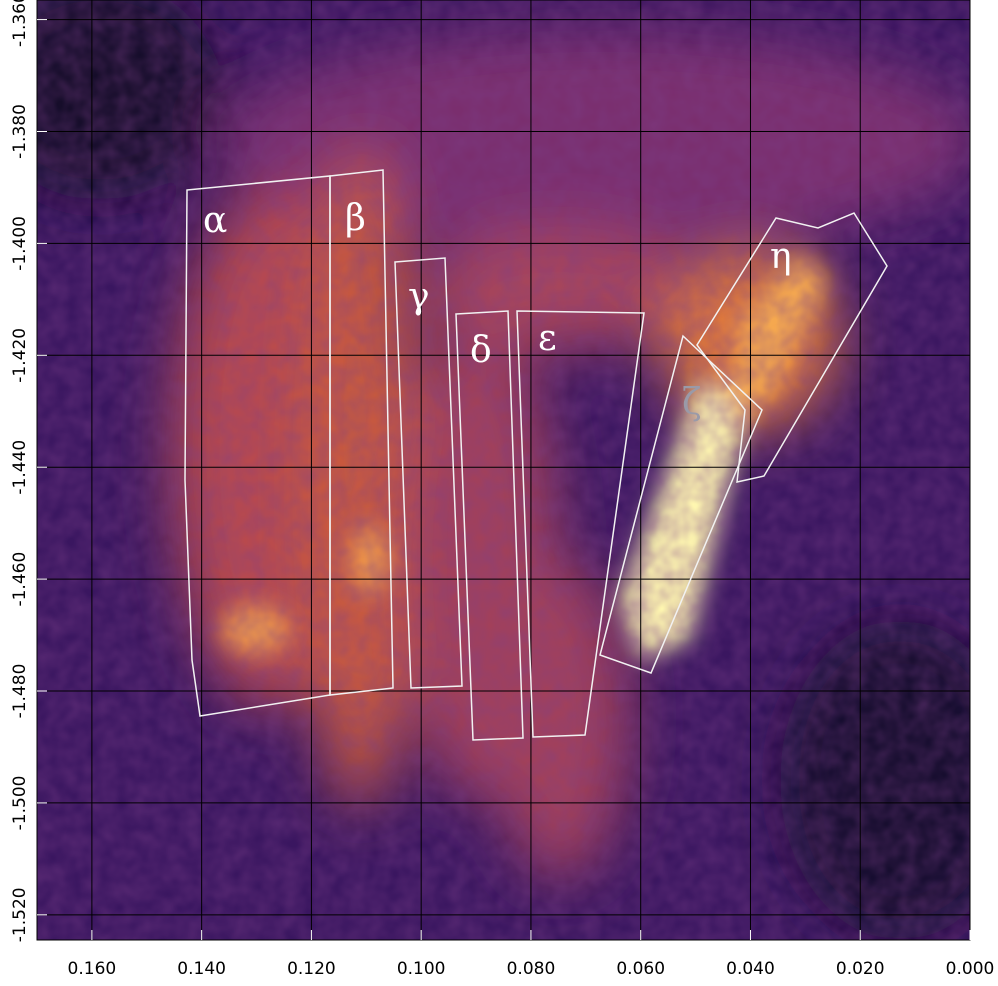 The height and width of the screenshot is (986, 998). Describe the element at coordinates (20, 579) in the screenshot. I see `y-tick-label: -1.460` at that location.